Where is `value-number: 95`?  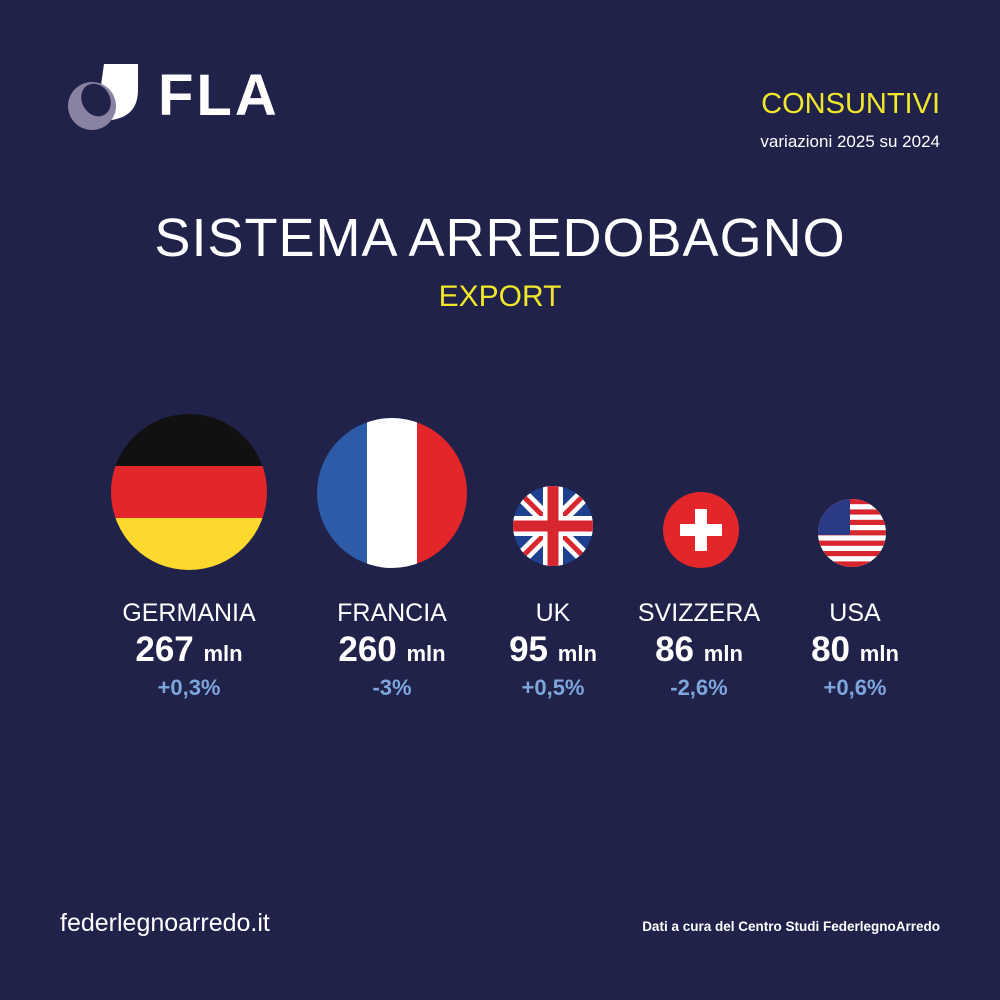
value-number: 95 is located at coordinates (529, 649).